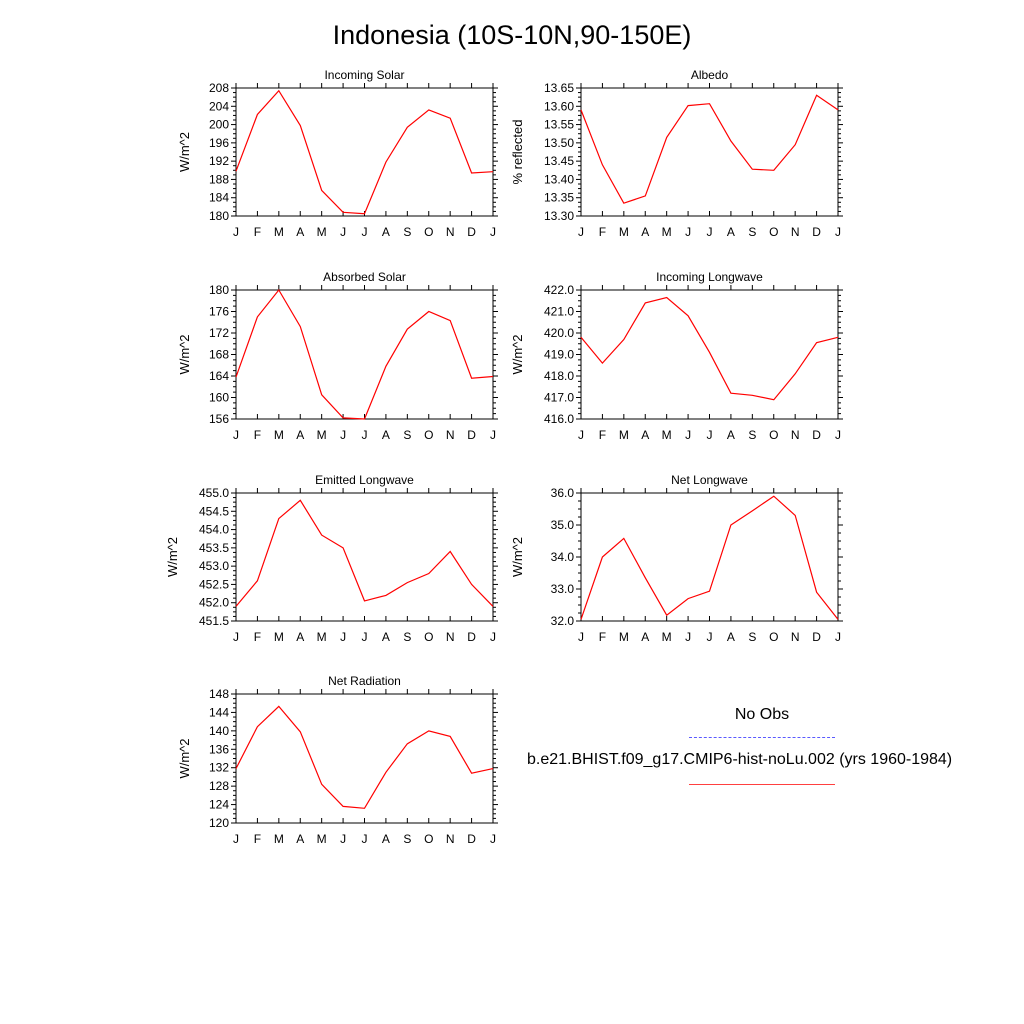 Image resolution: width=1024 pixels, height=1024 pixels. Describe the element at coordinates (219, 731) in the screenshot. I see `y-tick-label: 140` at that location.